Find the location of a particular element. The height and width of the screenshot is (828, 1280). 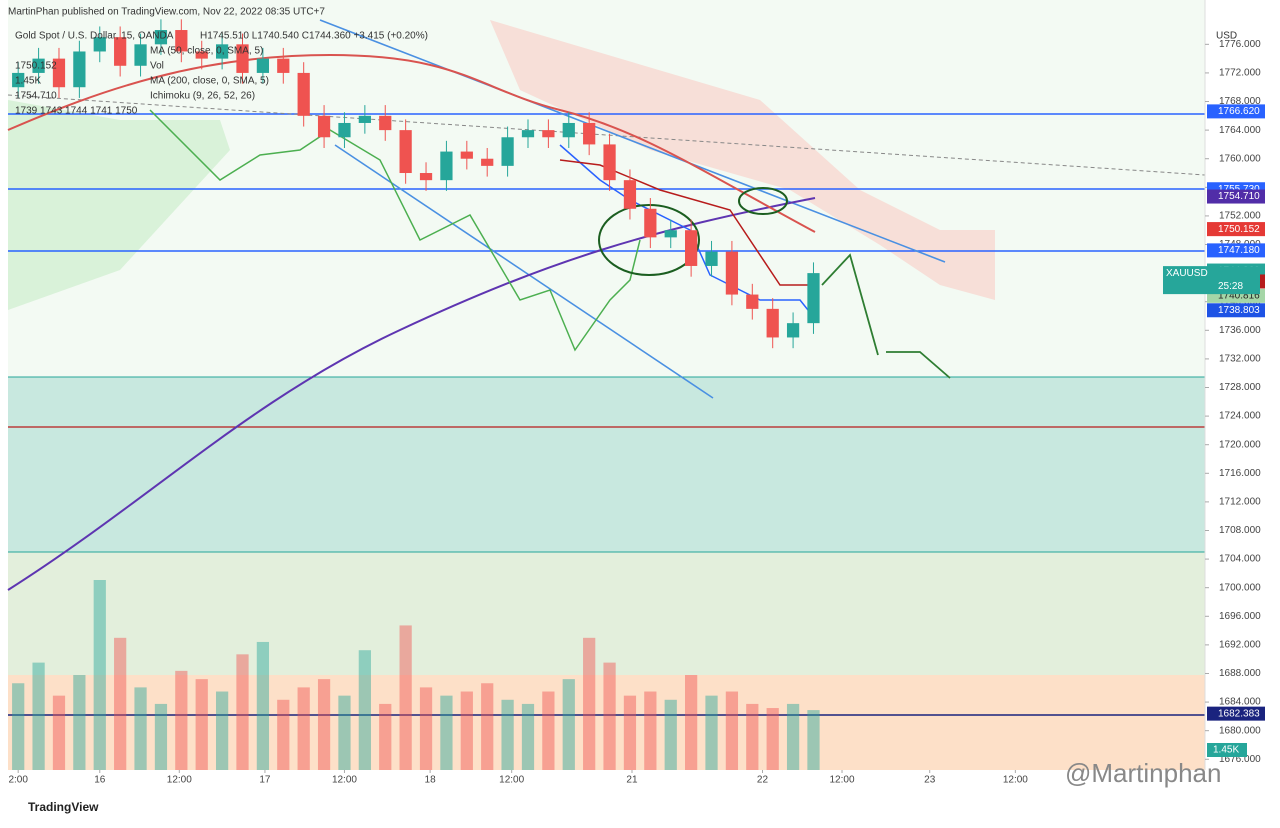

lagging-span is located at coordinates (395, 230).